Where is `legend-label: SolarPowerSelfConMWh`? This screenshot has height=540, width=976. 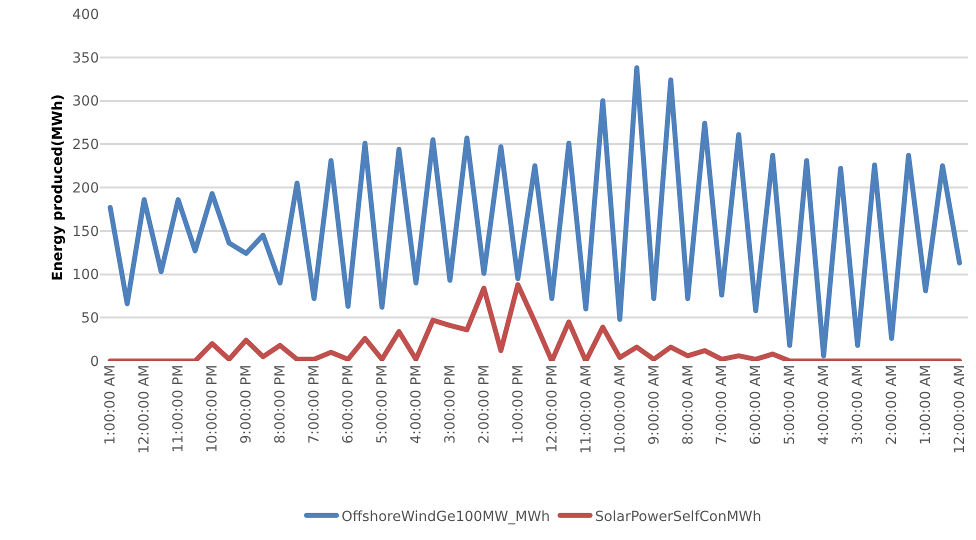 legend-label: SolarPowerSelfConMWh is located at coordinates (678, 516).